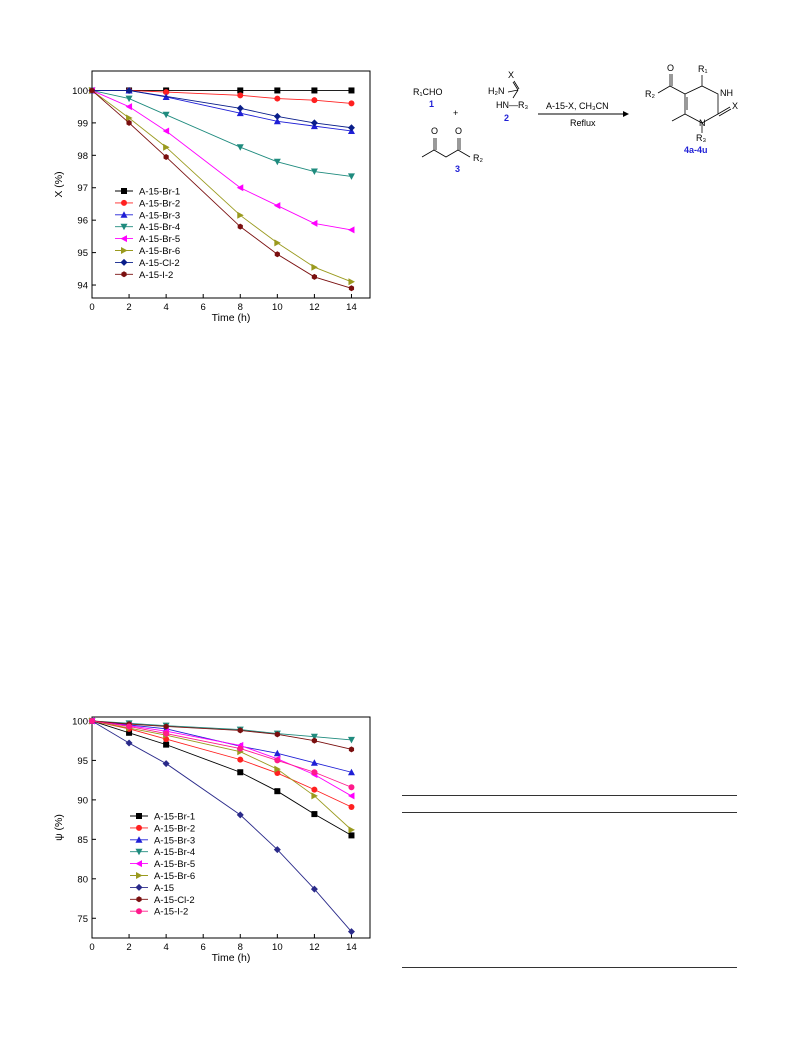 This screenshot has width=793, height=1057. What do you see at coordinates (159, 203) in the screenshot?
I see `legend-label: A-15-Br-2` at bounding box center [159, 203].